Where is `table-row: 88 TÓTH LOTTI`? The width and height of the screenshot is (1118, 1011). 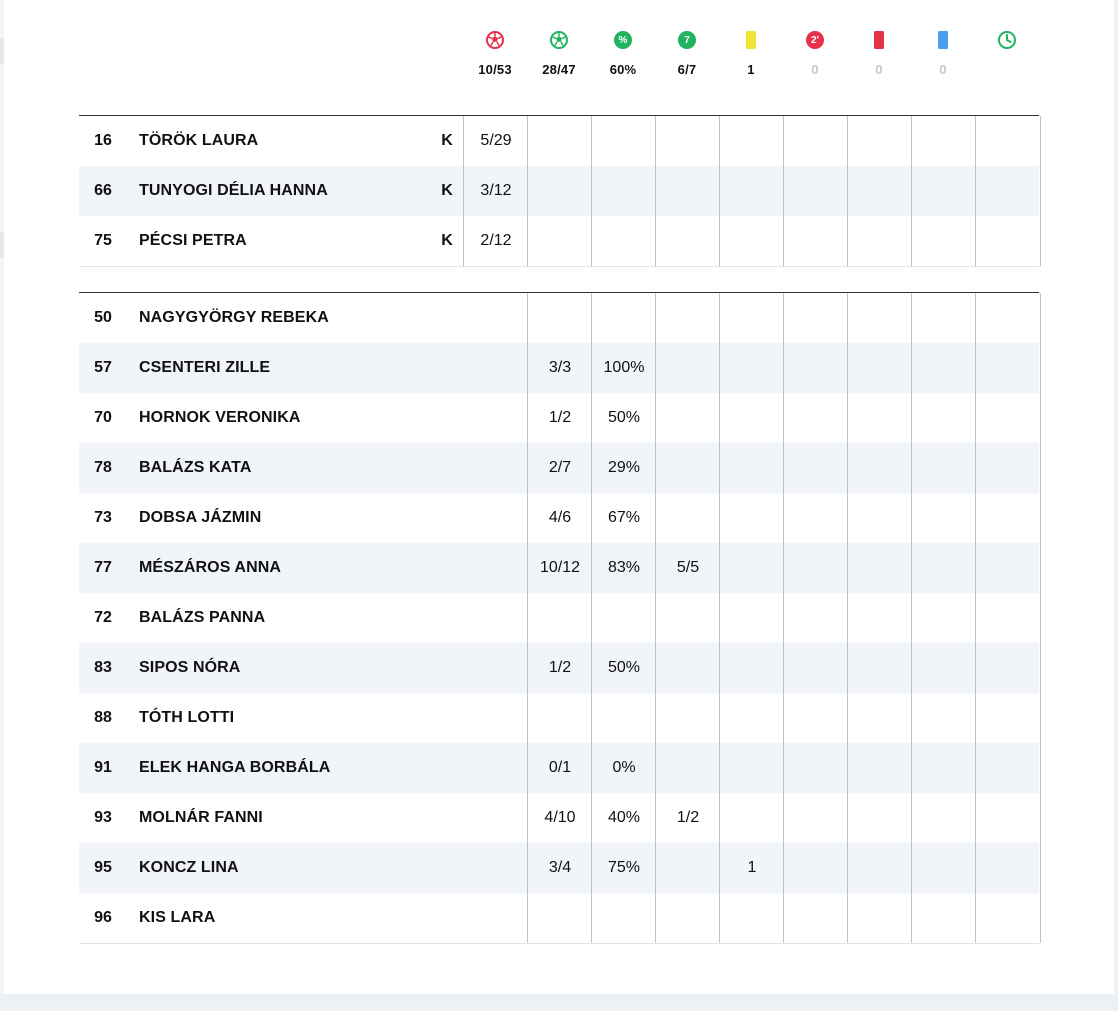 table-row: 88 TÓTH LOTTI is located at coordinates (560, 718).